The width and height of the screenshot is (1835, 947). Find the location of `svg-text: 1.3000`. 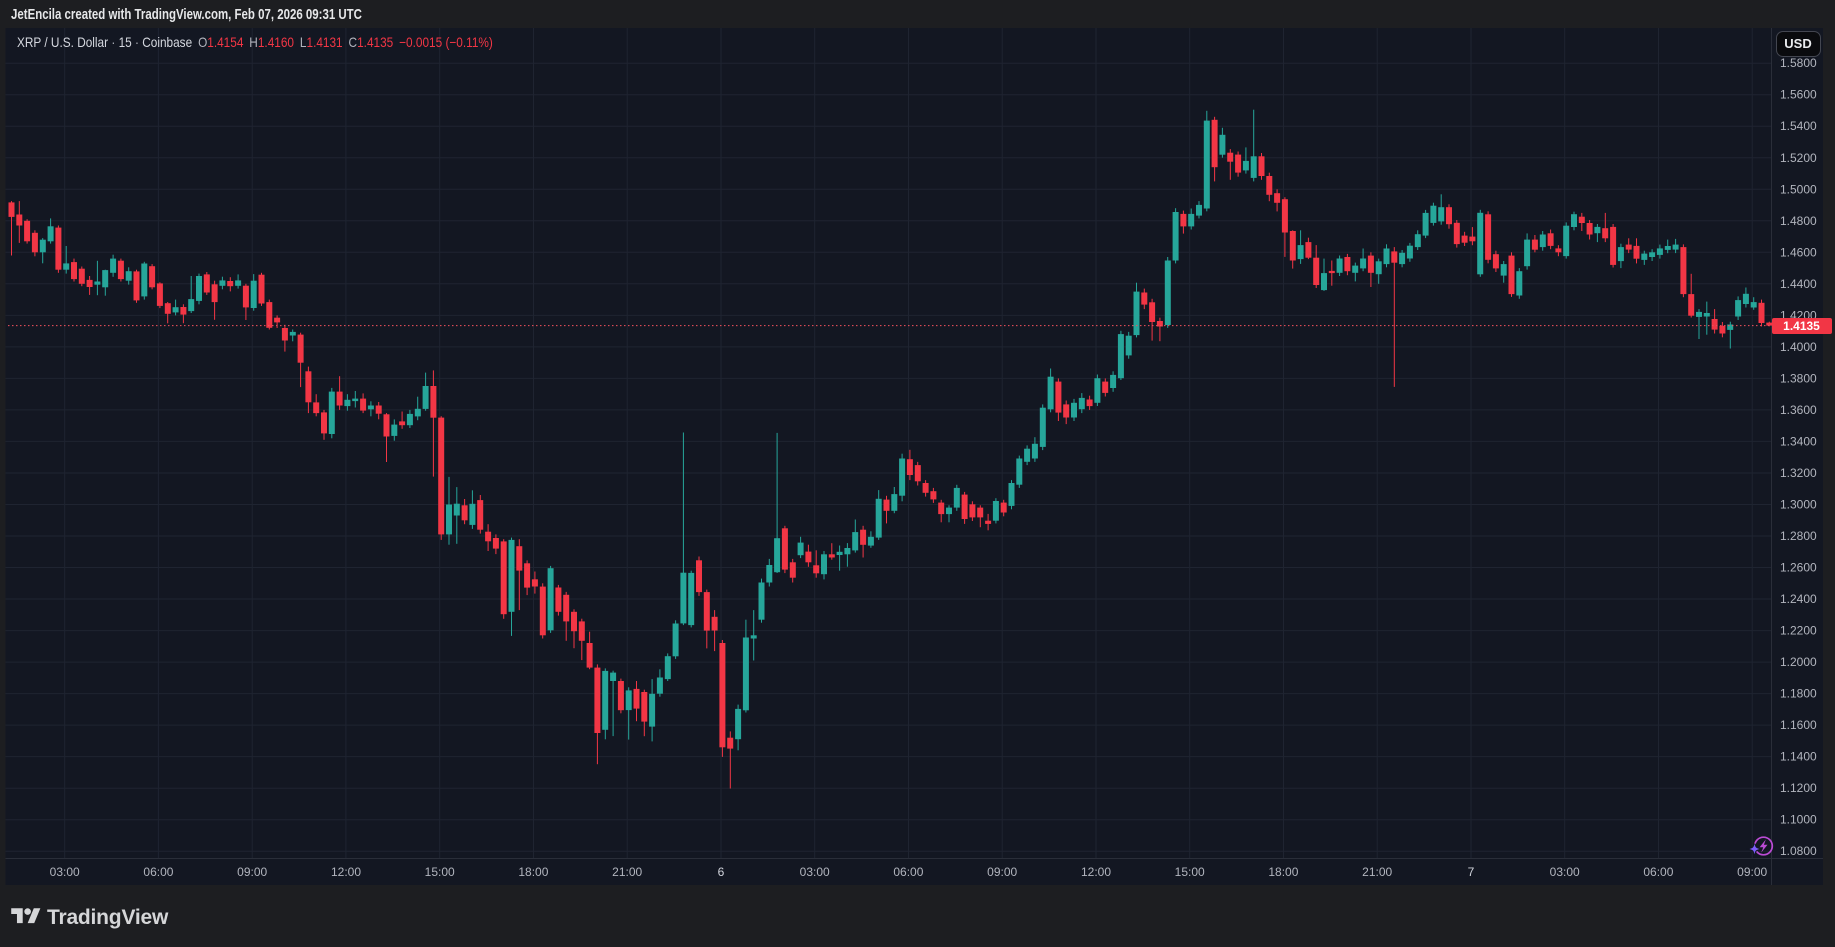

svg-text: 1.3000 is located at coordinates (1798, 505).